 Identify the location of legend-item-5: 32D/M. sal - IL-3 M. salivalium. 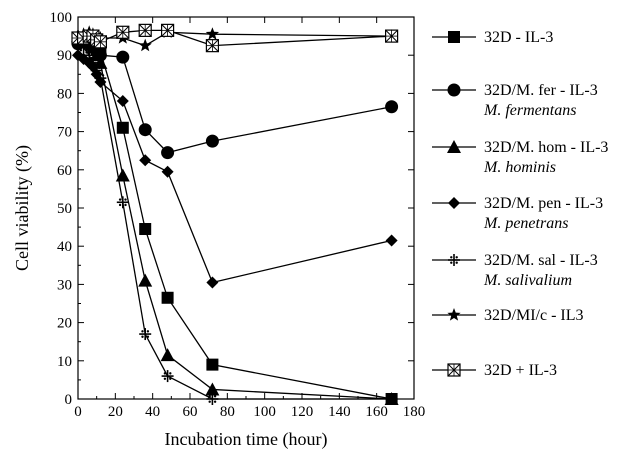
(515, 270).